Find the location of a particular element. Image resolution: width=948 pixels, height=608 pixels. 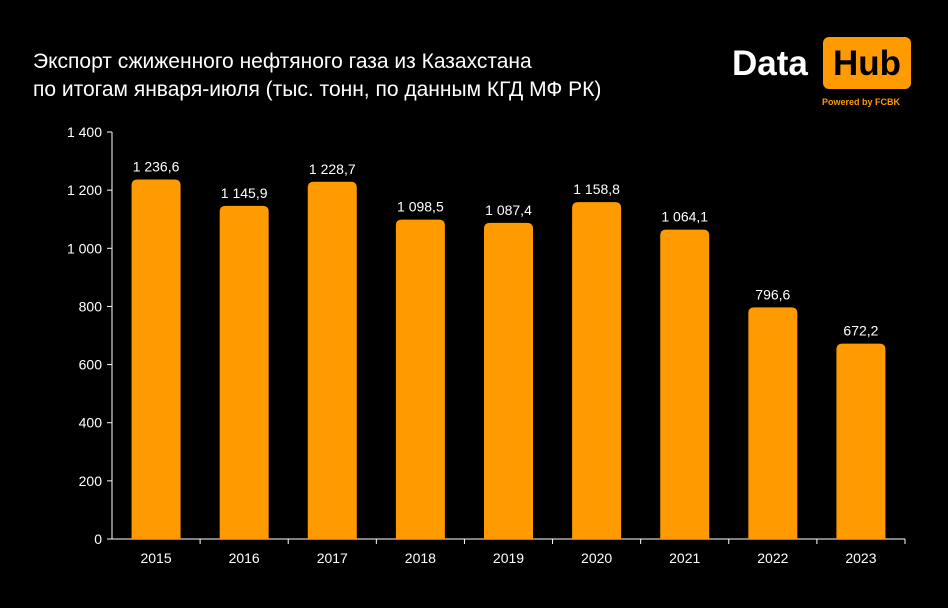

data-label: 1 236,6 is located at coordinates (156, 167).